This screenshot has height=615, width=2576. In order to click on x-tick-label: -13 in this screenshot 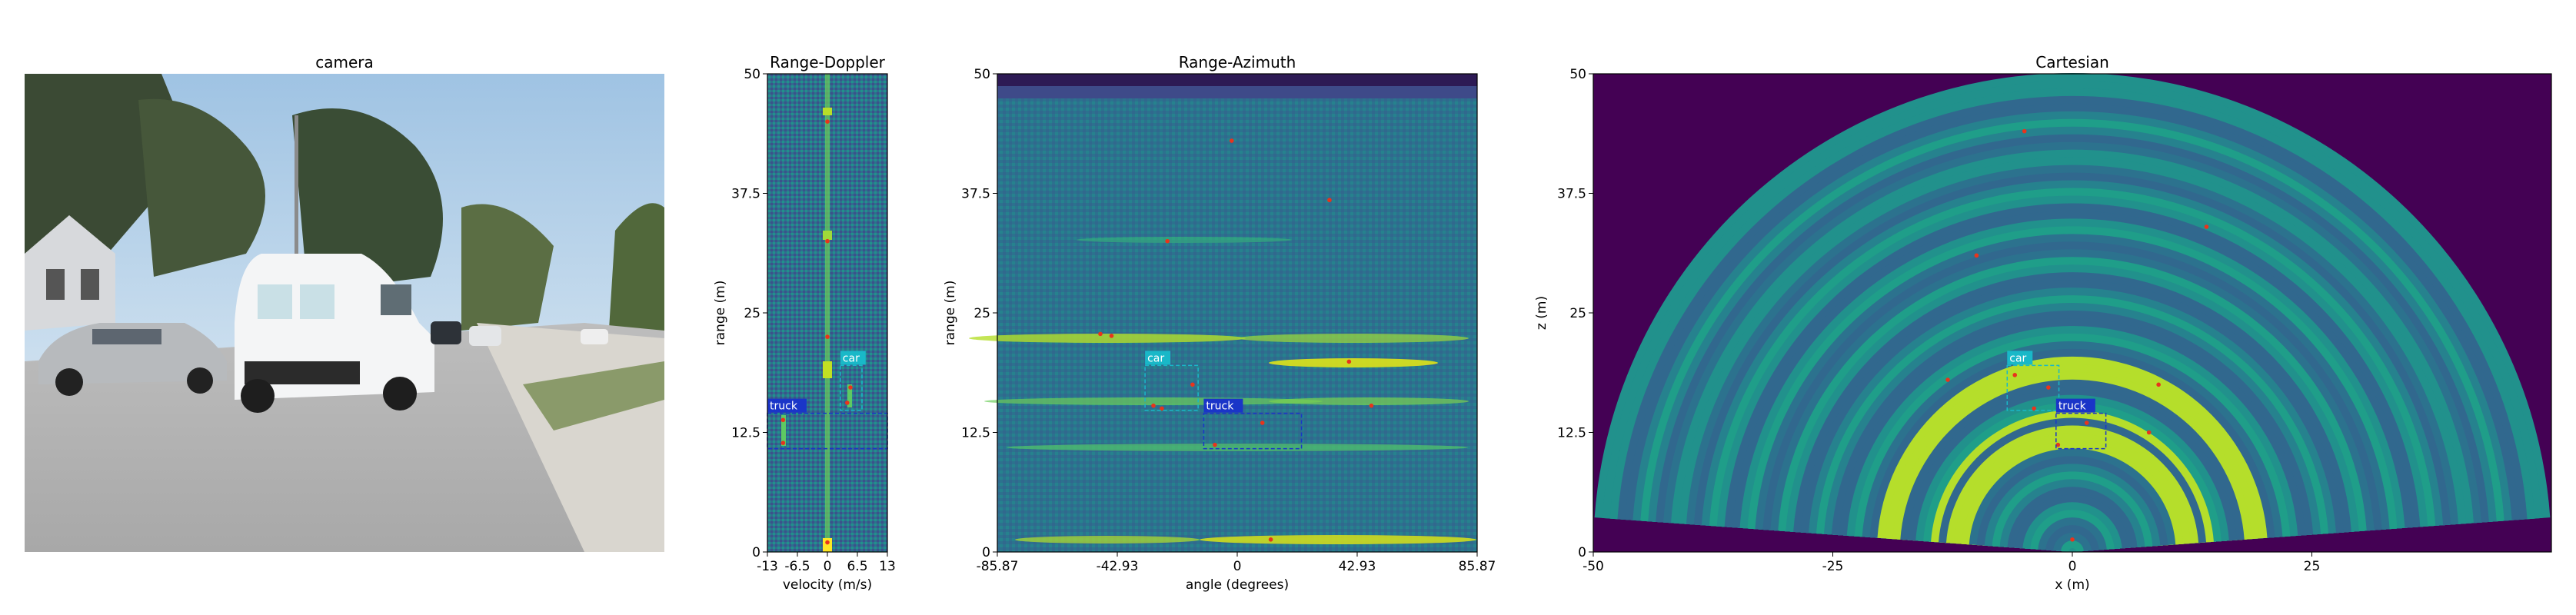, I will do `click(768, 566)`.